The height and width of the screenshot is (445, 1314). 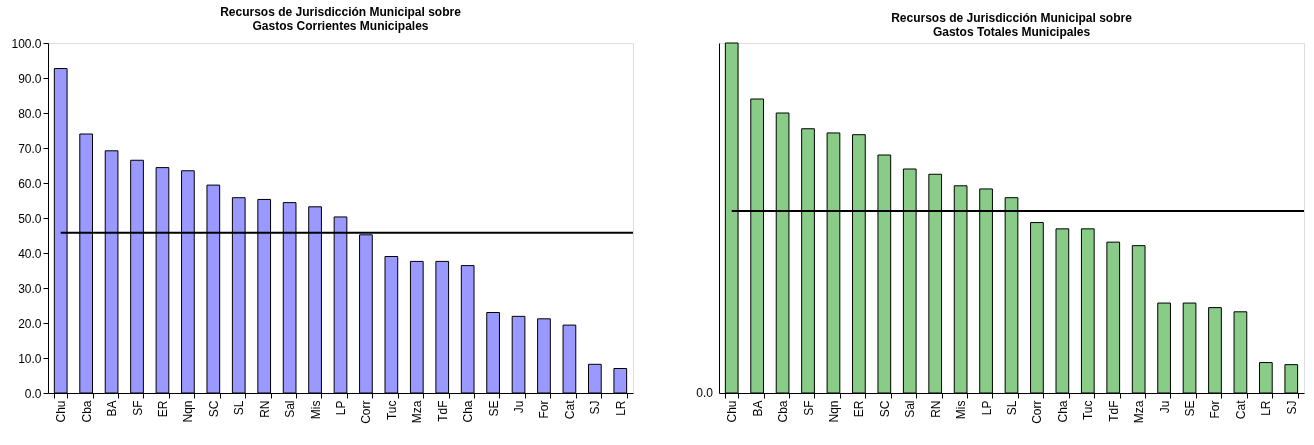 I want to click on text: 0.0, so click(x=705, y=393).